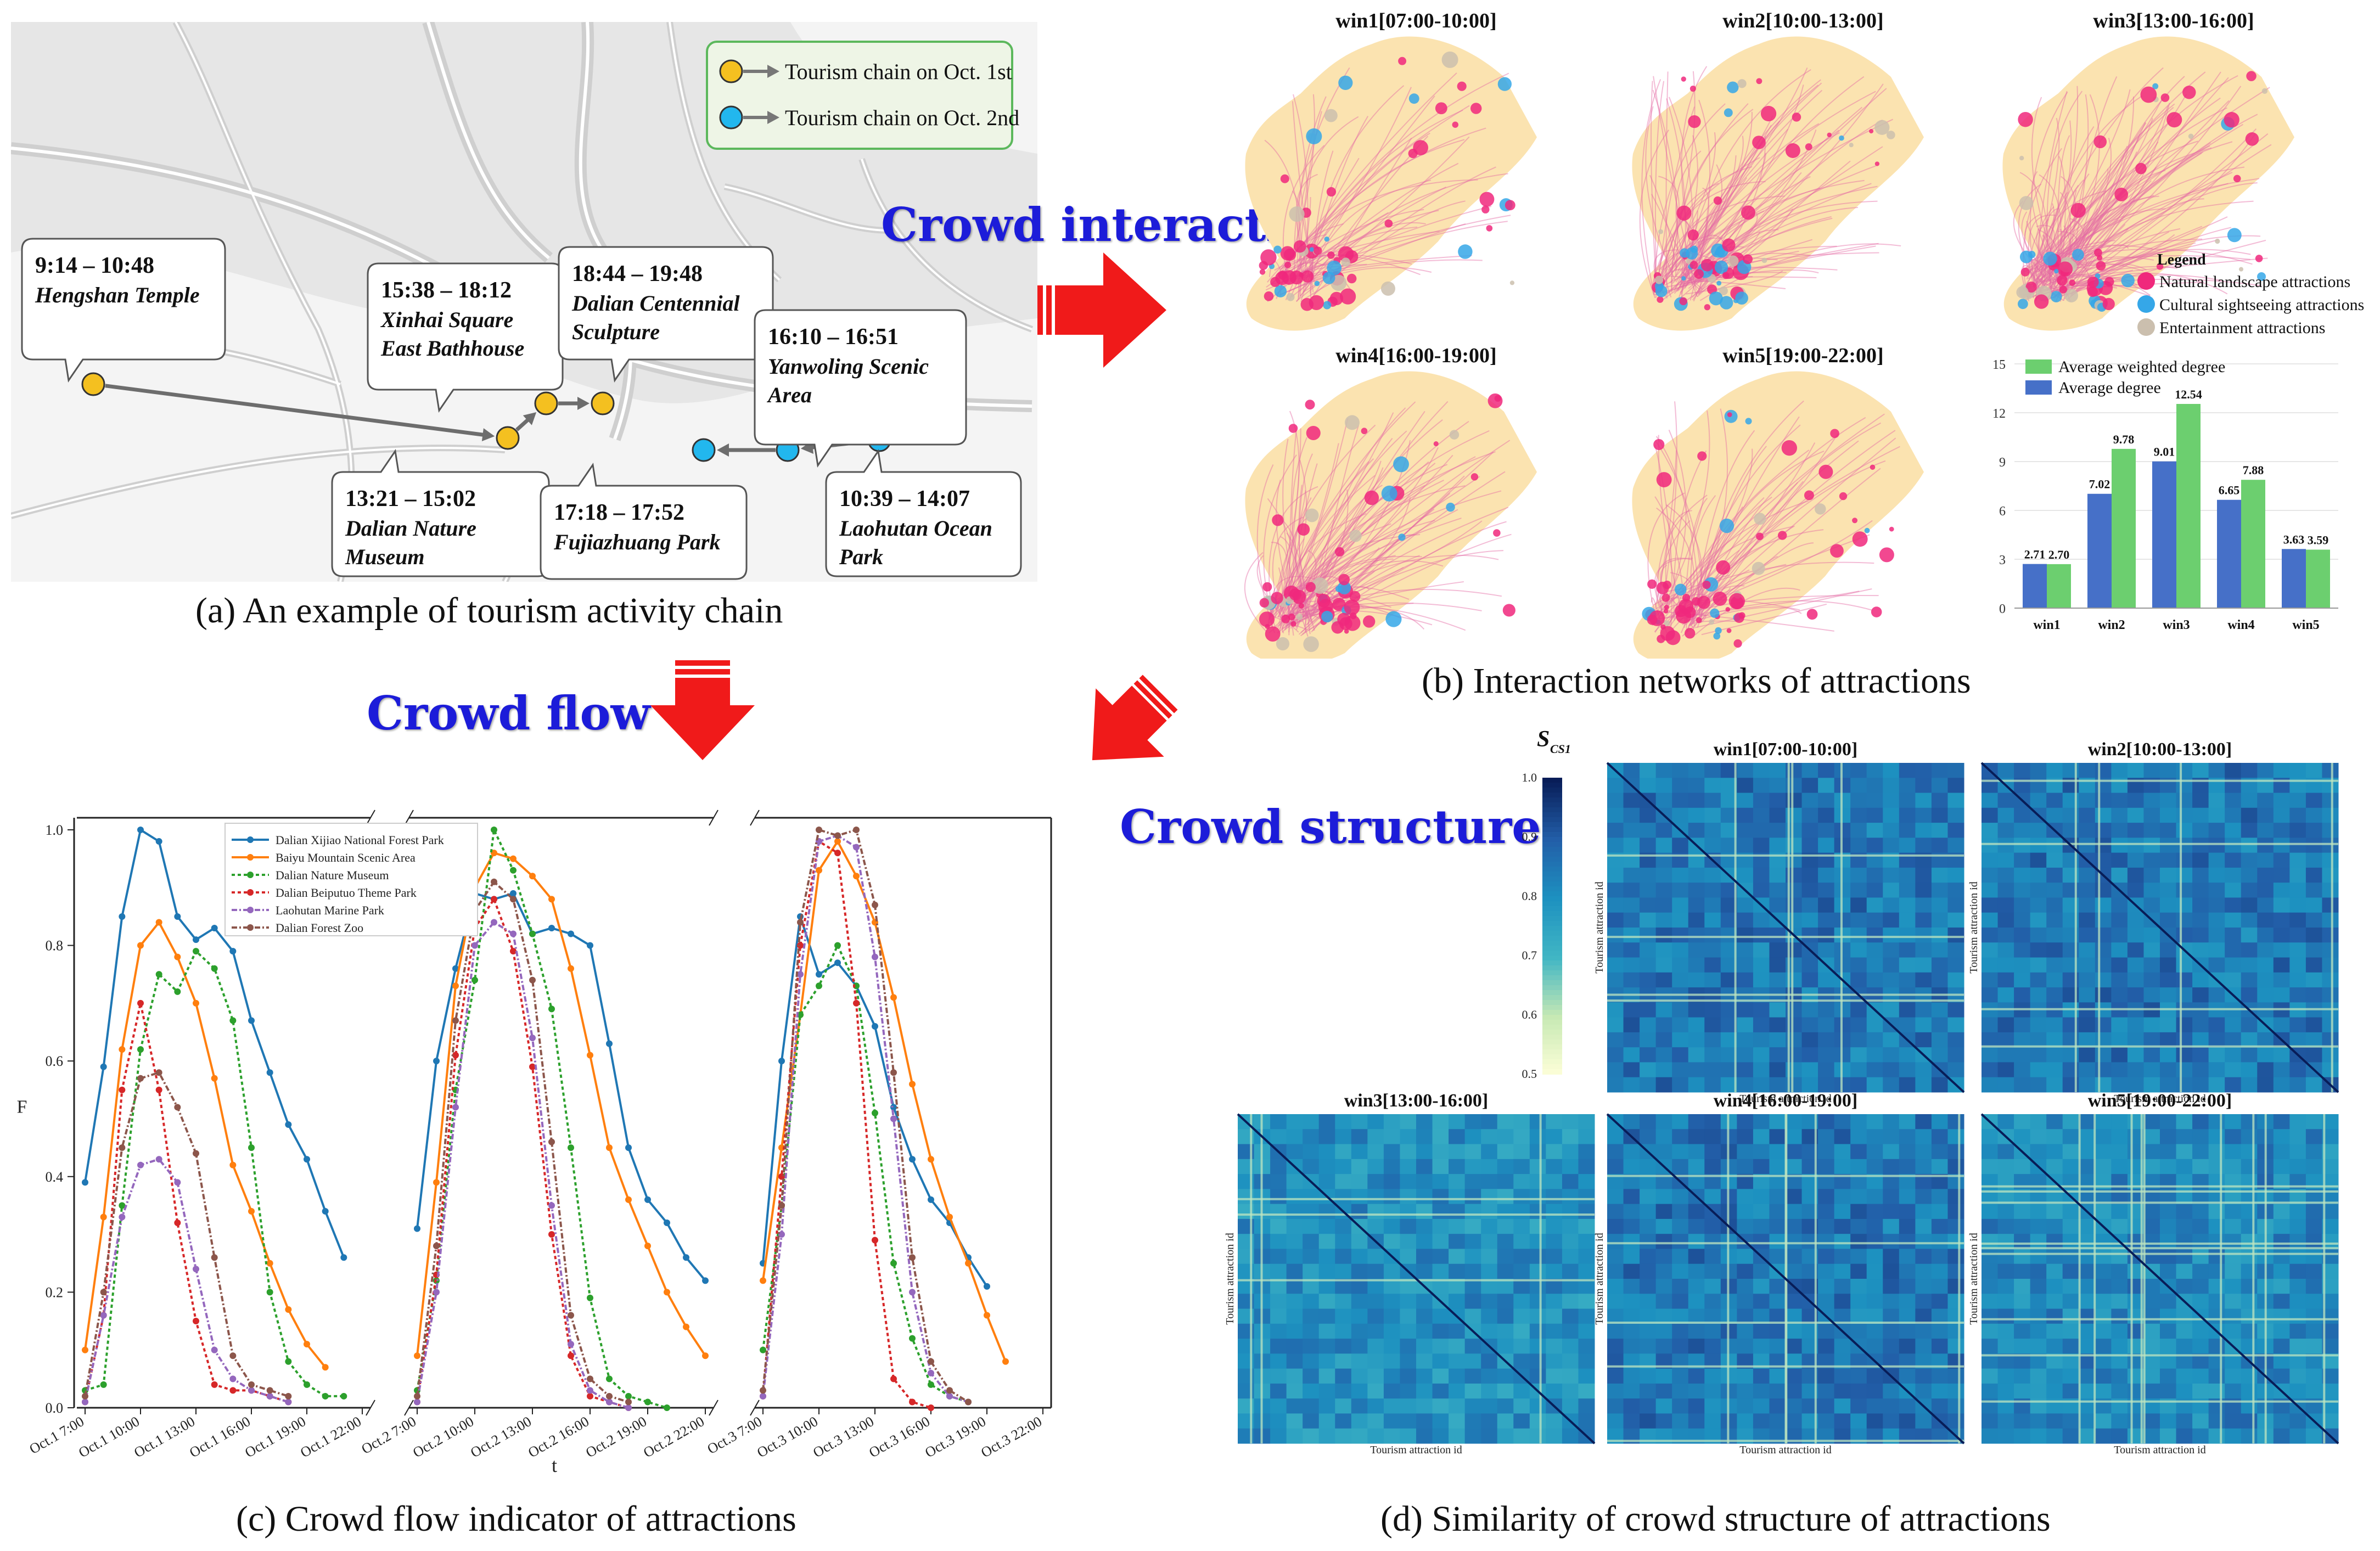 The width and height of the screenshot is (2380, 1551). Describe the element at coordinates (558, 1436) in the screenshot. I see `xtick-label: Oct.2 16:00` at that location.